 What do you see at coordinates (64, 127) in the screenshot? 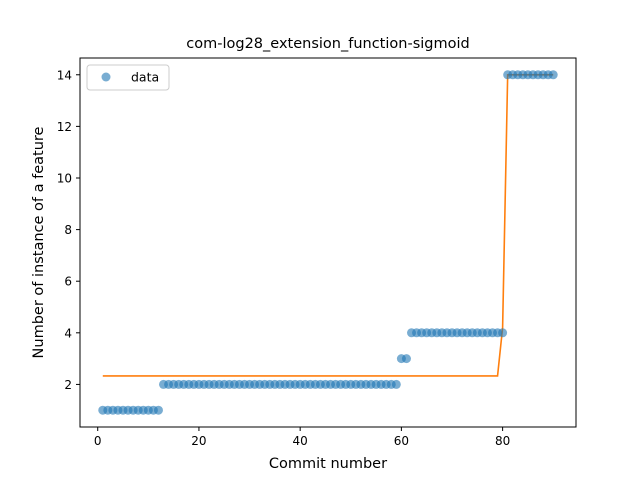
I see `y-tick-label: 12` at bounding box center [64, 127].